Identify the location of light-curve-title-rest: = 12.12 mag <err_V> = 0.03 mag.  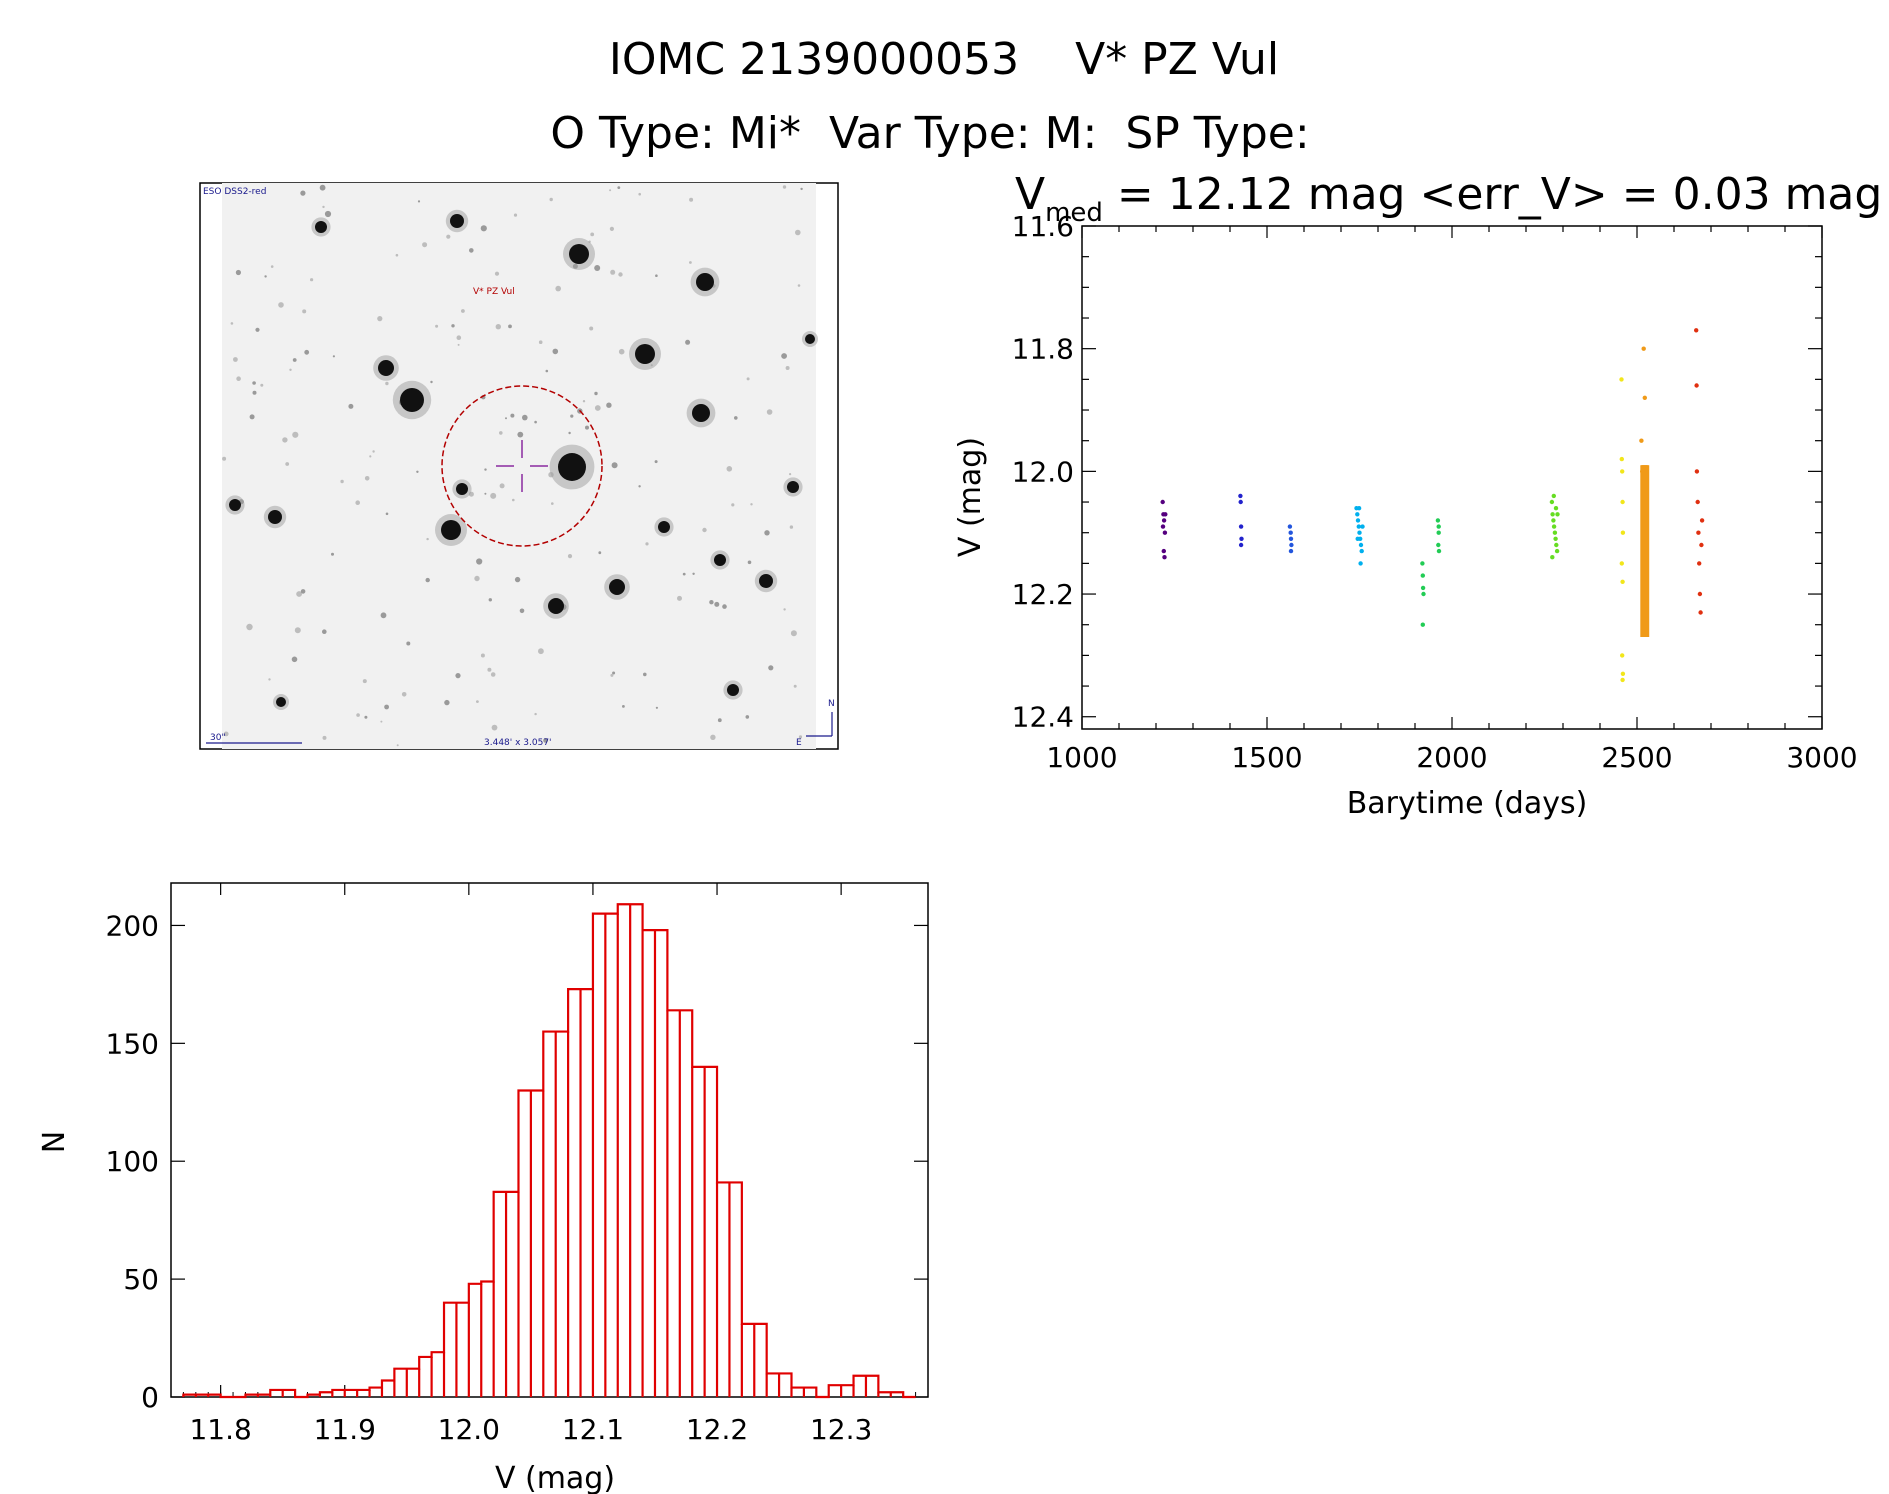
(1492, 194).